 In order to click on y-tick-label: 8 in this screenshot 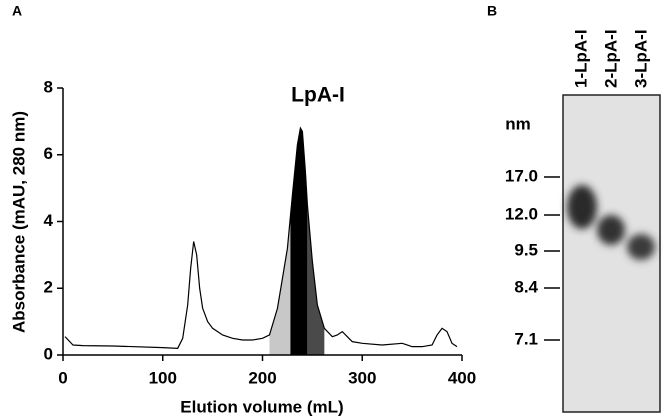, I will do `click(48, 86)`.